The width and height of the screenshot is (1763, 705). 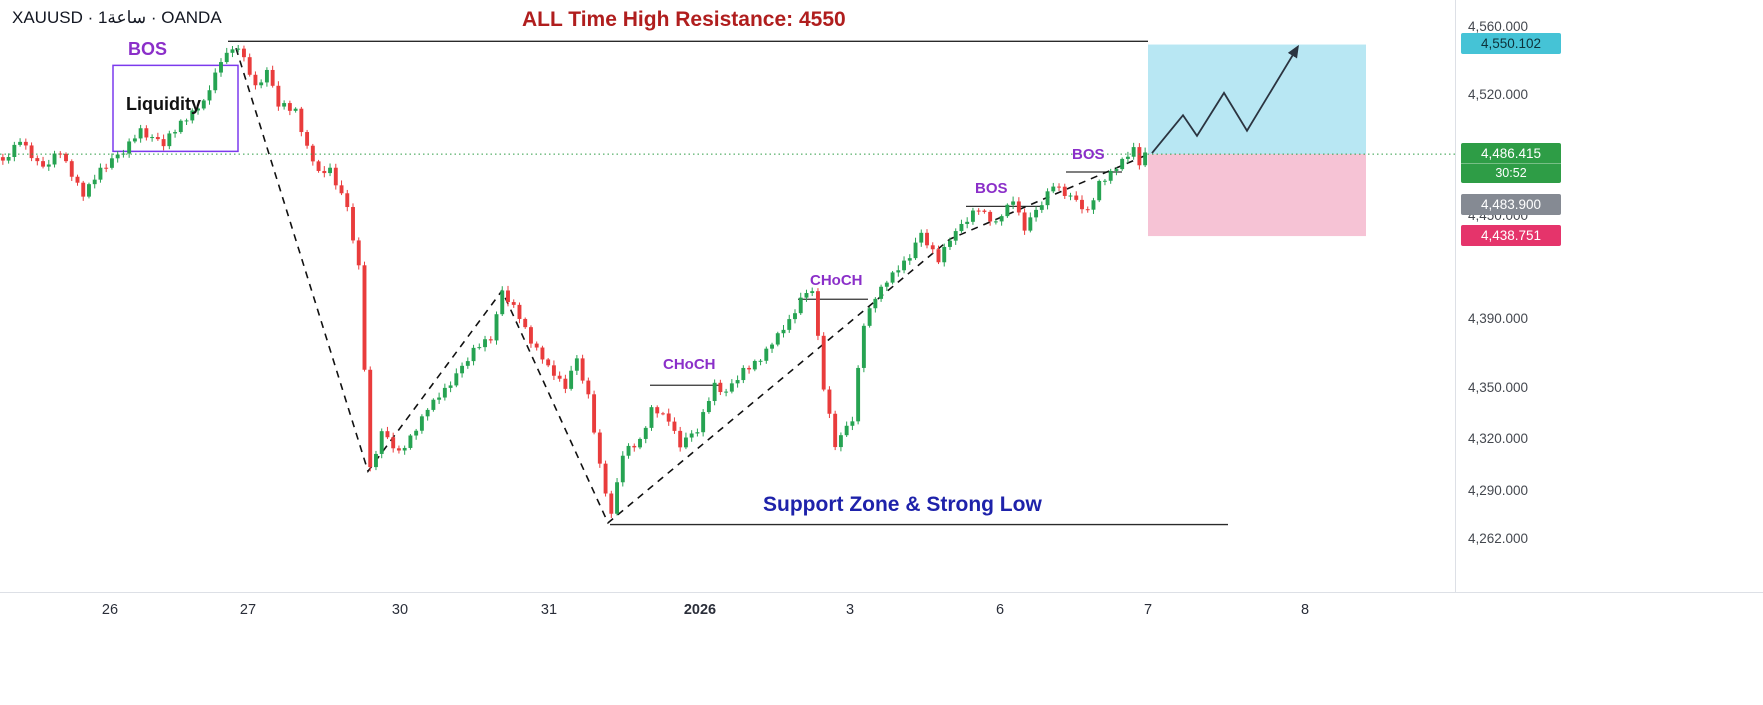 What do you see at coordinates (700, 610) in the screenshot?
I see `time-label-2026: 2026` at bounding box center [700, 610].